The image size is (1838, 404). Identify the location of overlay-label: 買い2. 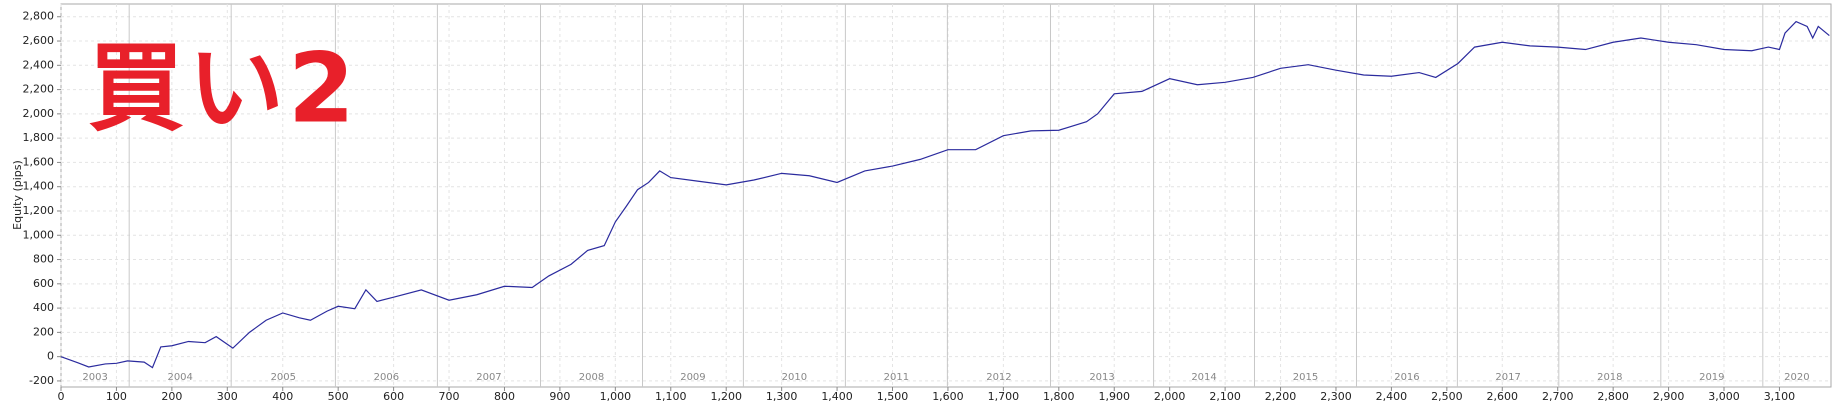
(223, 88).